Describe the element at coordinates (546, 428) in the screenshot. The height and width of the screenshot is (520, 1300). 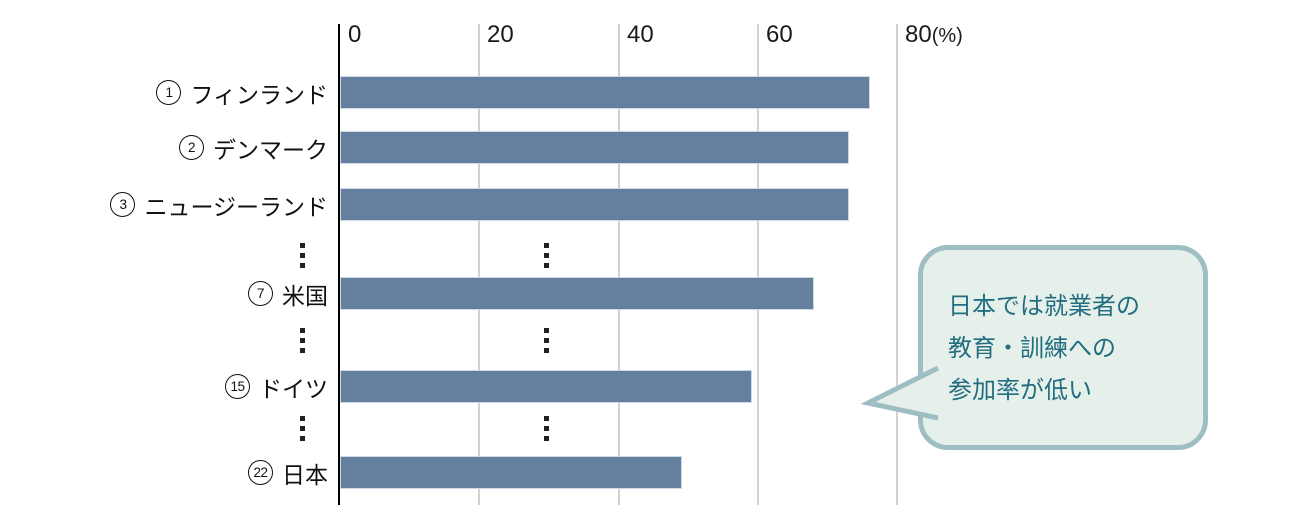
I see `ellipsis-rows-16-21-plot` at that location.